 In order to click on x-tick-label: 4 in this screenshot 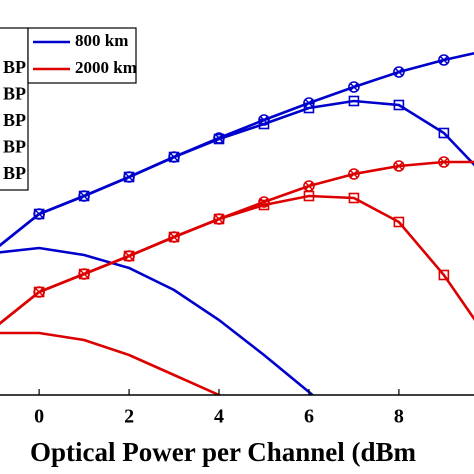, I will do `click(219, 417)`.